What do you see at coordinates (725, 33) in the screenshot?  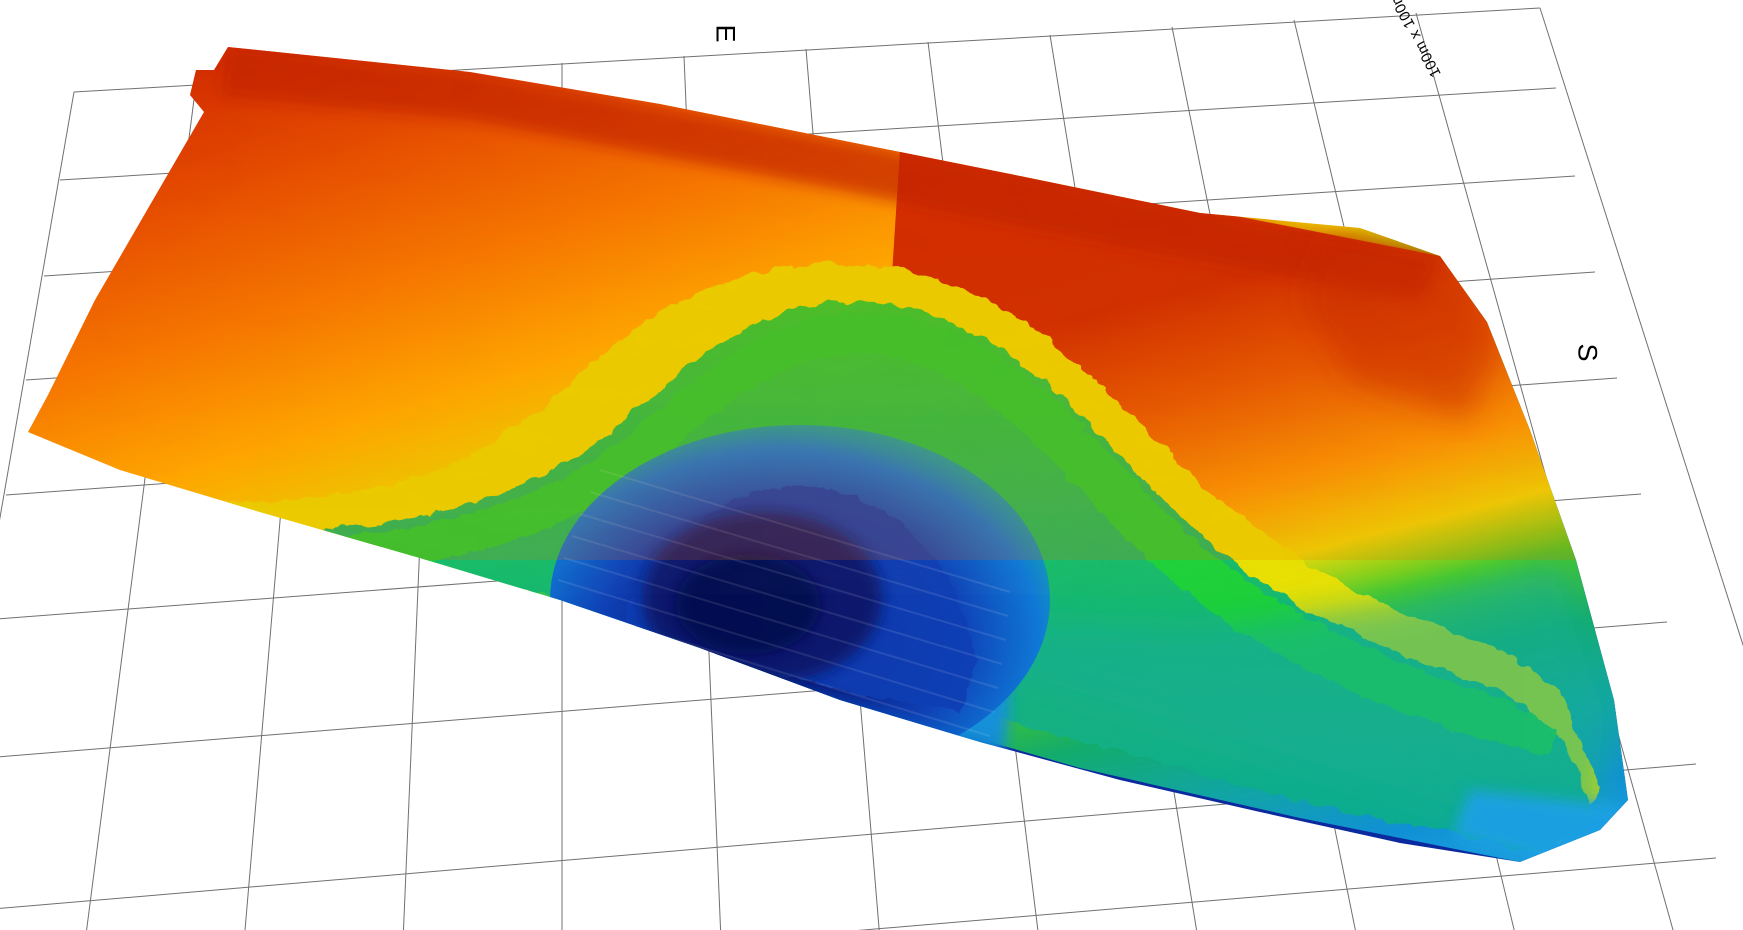 I see `axis-label-east: E` at bounding box center [725, 33].